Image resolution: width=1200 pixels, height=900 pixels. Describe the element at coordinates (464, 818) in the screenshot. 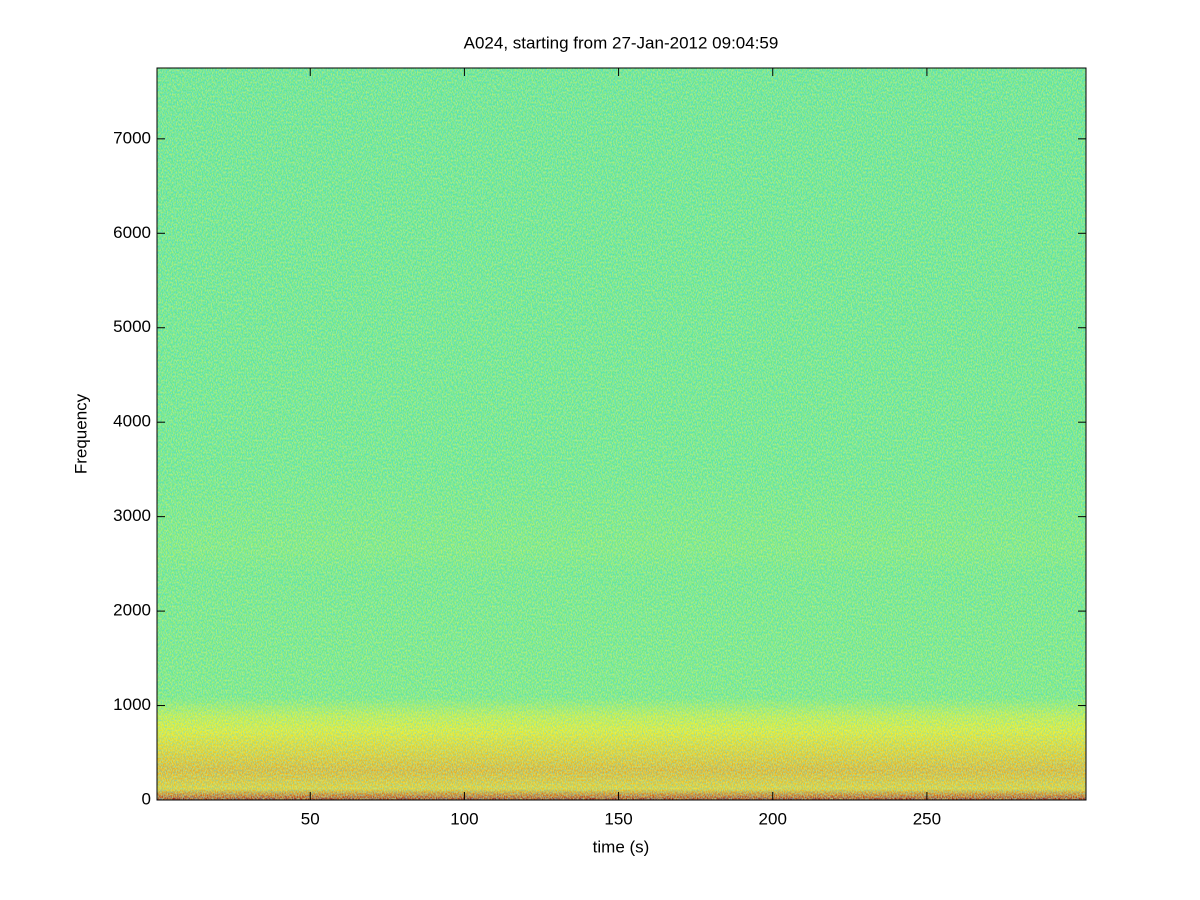

I see `x-tick-label: 100` at that location.